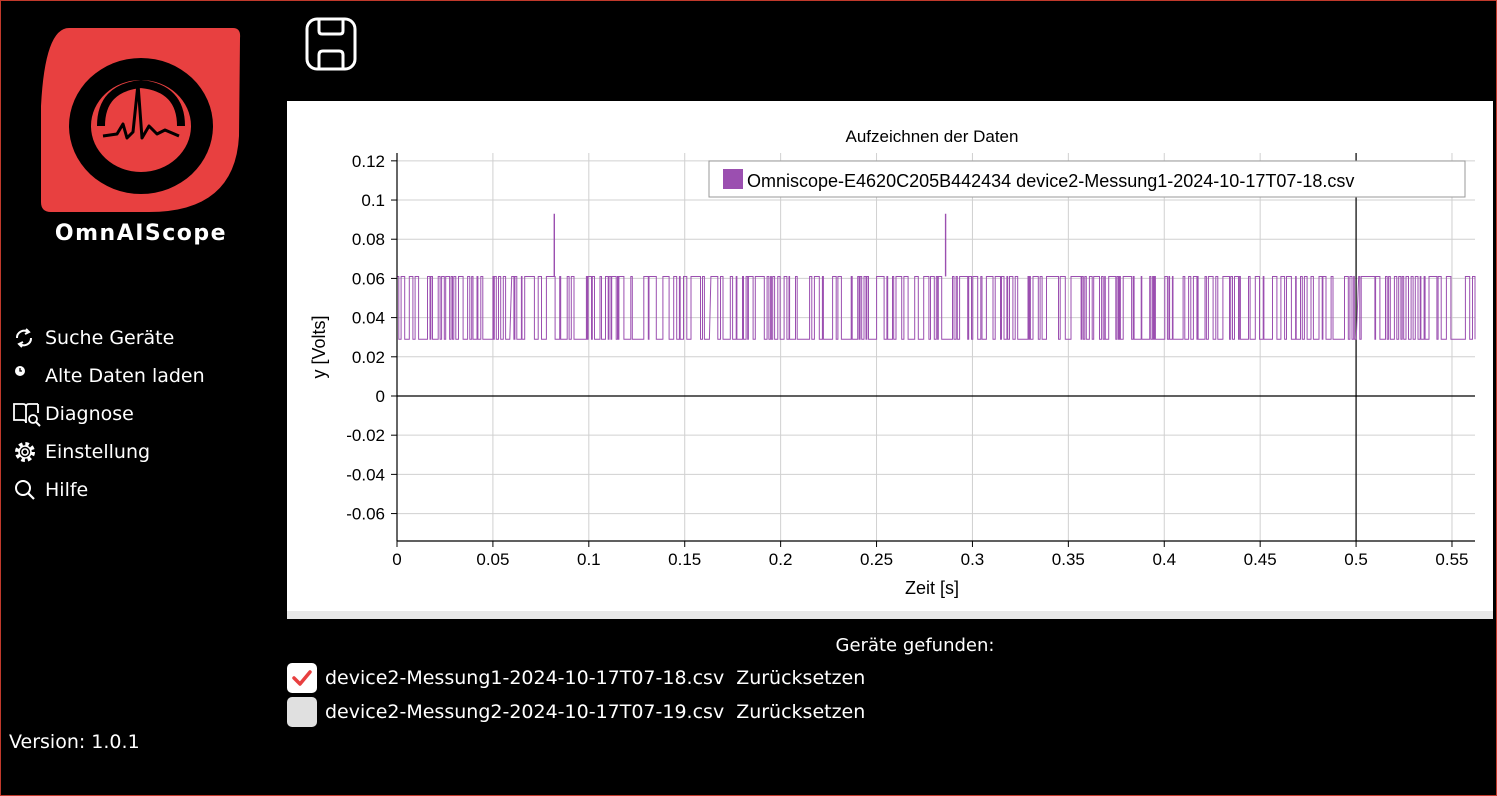  Describe the element at coordinates (67, 490) in the screenshot. I see `sidebar-item-label: Hilfe` at that location.